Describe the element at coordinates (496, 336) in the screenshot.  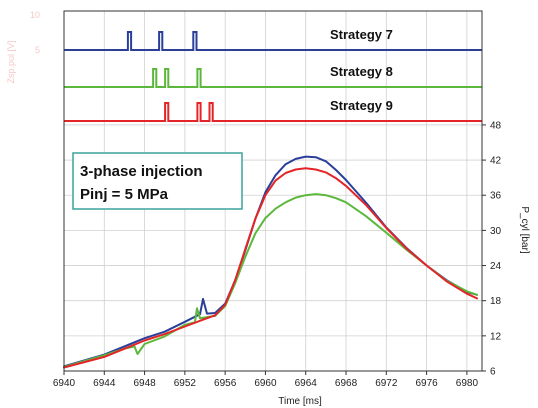
I see `y-tick-label-1: 12` at that location.